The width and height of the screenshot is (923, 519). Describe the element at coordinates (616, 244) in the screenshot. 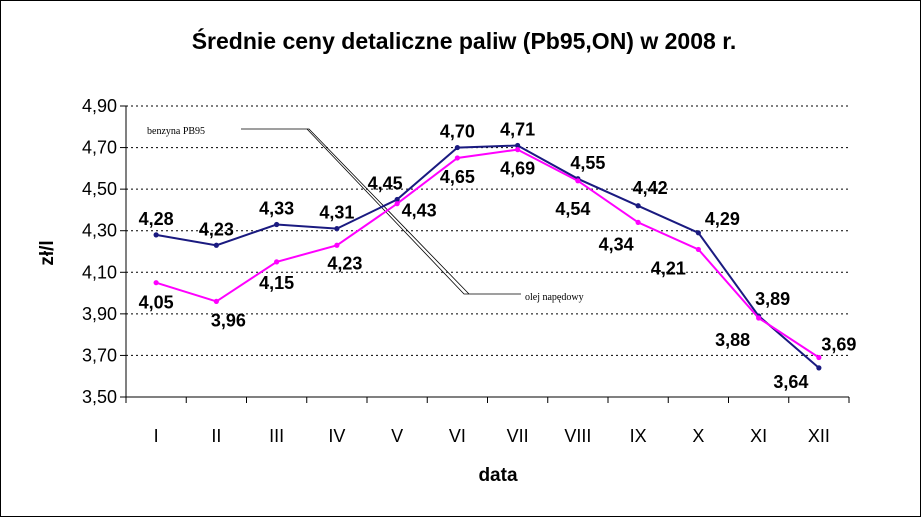

I see `data-label: 4,34` at that location.